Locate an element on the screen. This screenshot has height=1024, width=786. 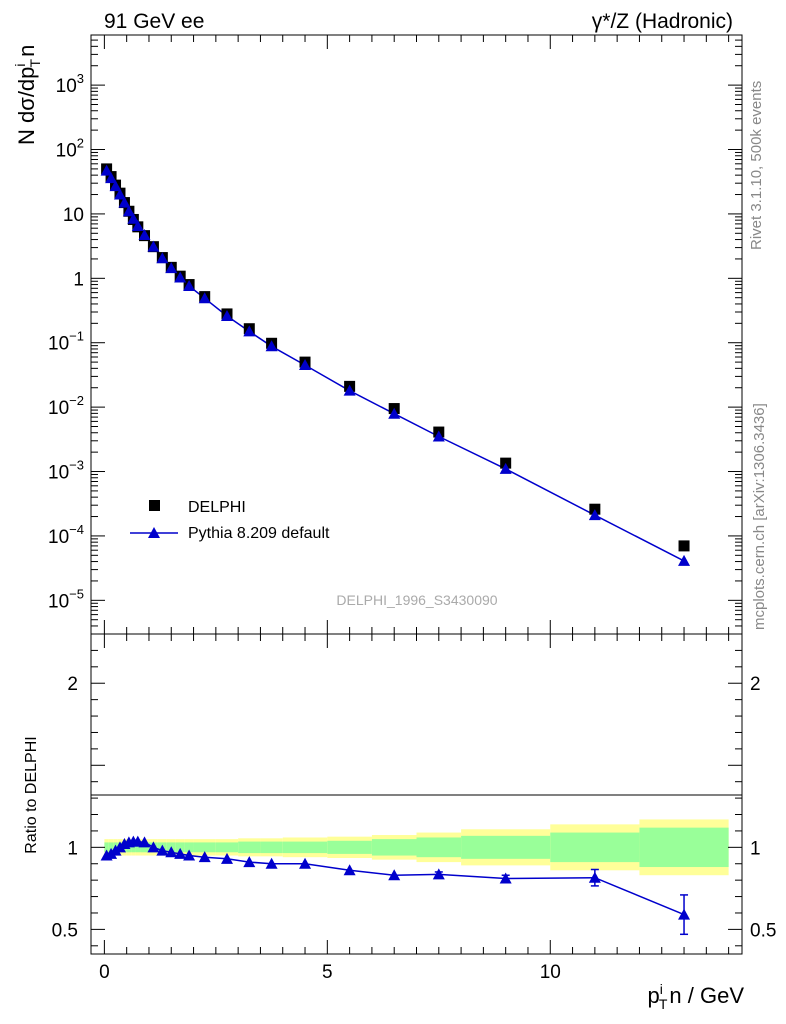
ratio-y-tick-label-right: 0.5 is located at coordinates (763, 930).